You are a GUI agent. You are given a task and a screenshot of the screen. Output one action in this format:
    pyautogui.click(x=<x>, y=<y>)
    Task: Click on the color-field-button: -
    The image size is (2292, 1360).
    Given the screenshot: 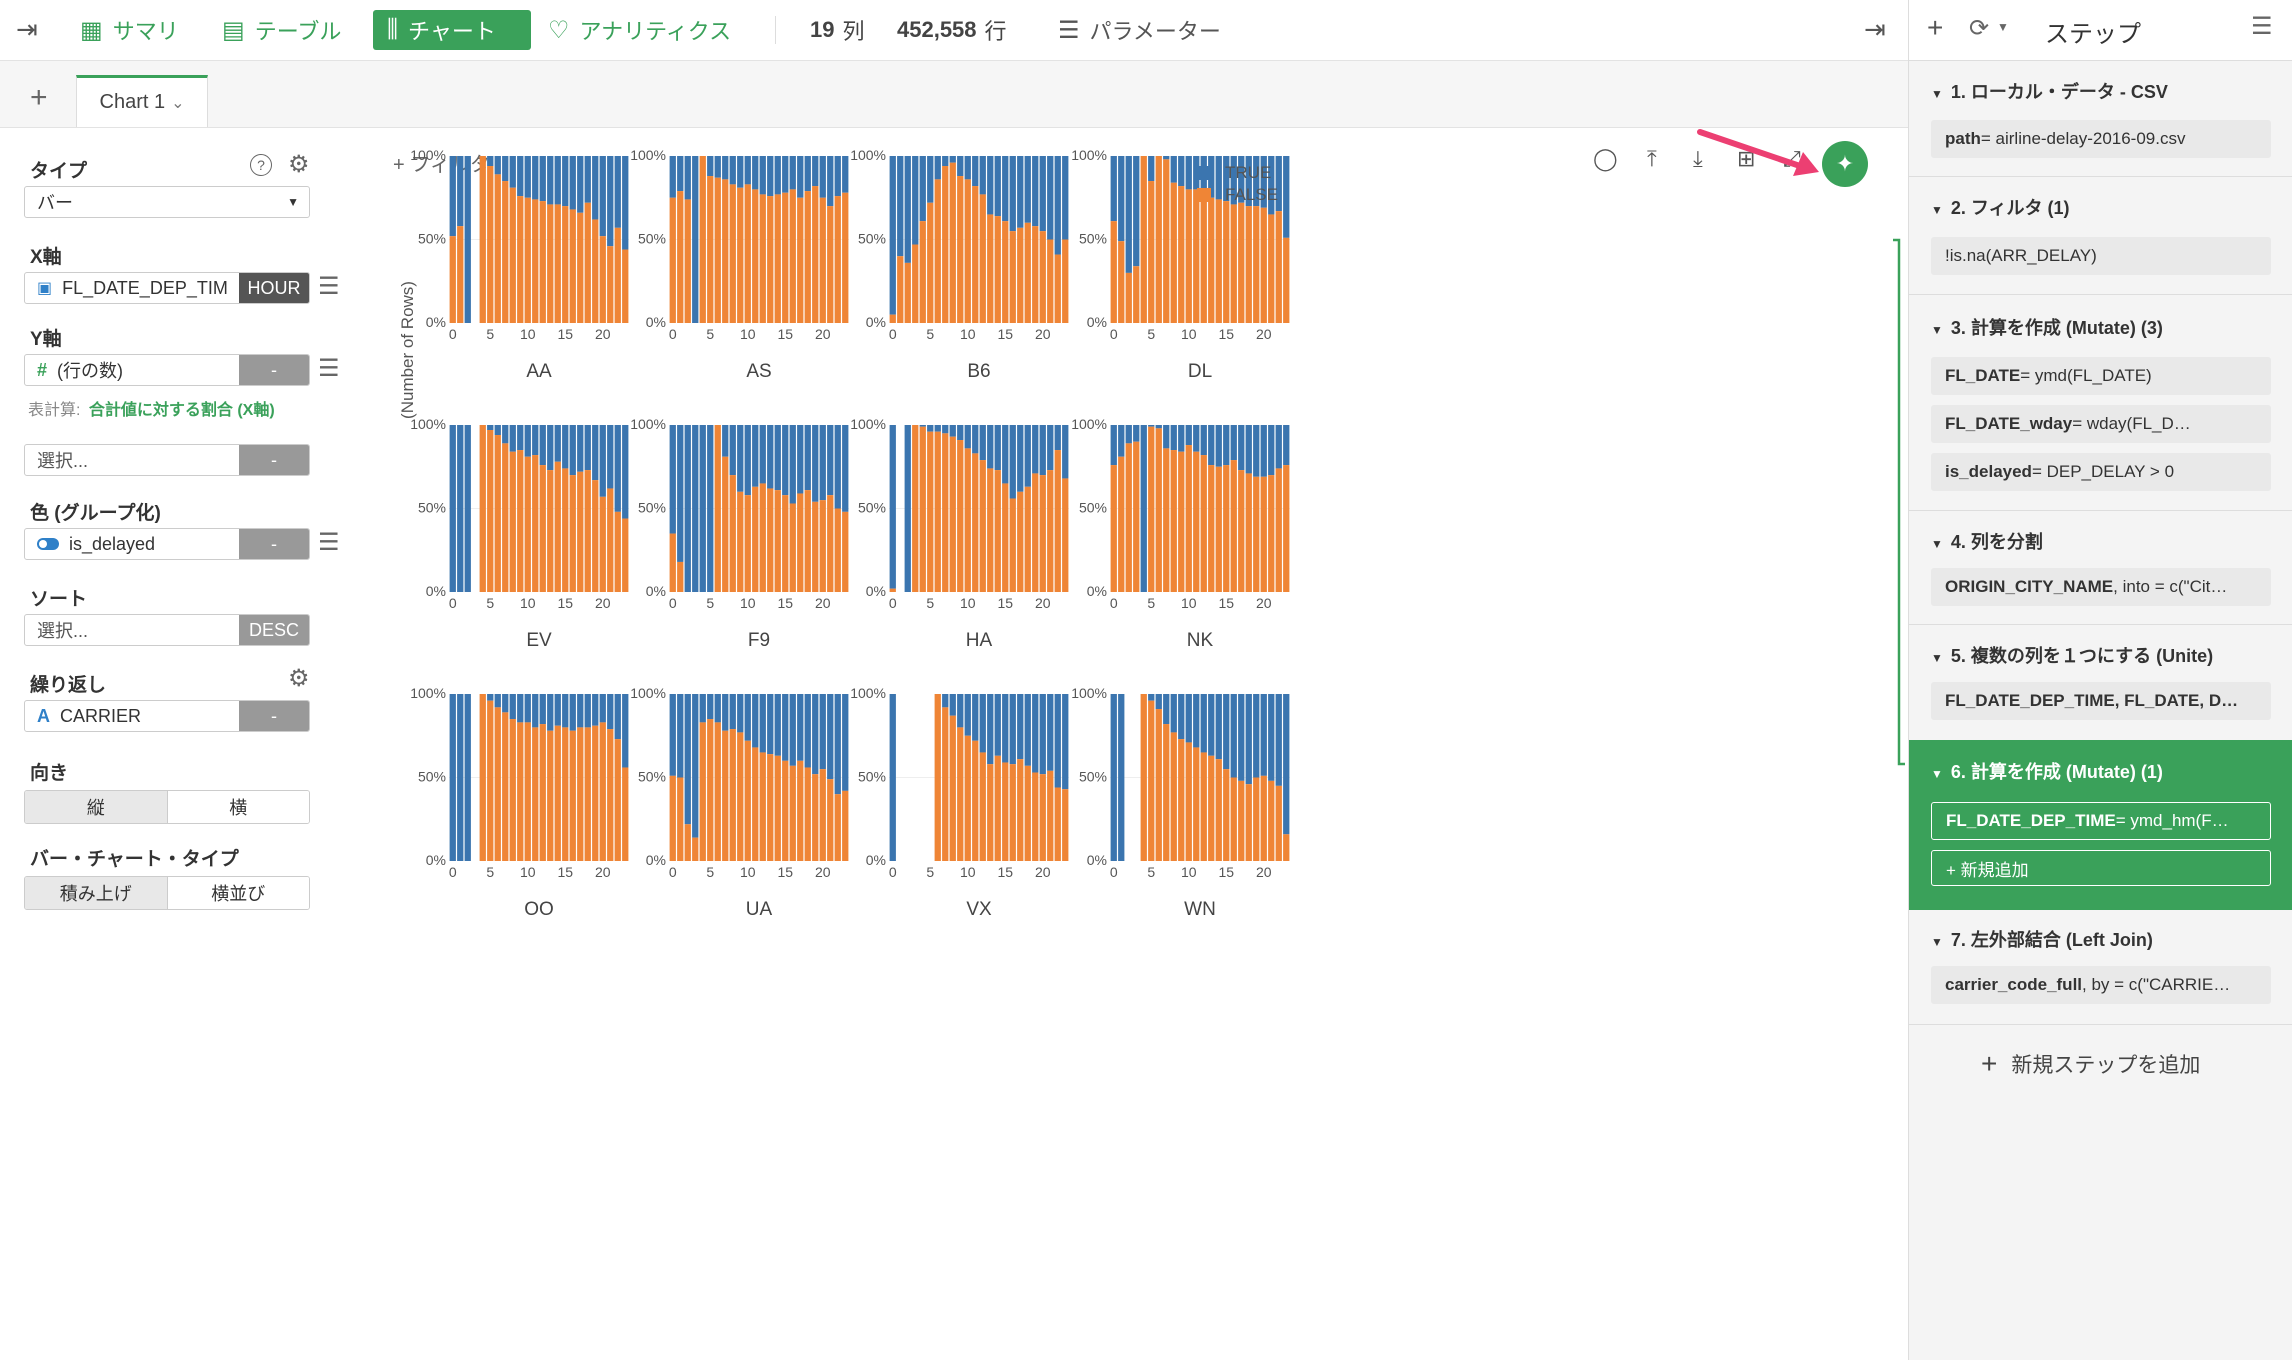 What is the action you would take?
    pyautogui.click(x=274, y=544)
    